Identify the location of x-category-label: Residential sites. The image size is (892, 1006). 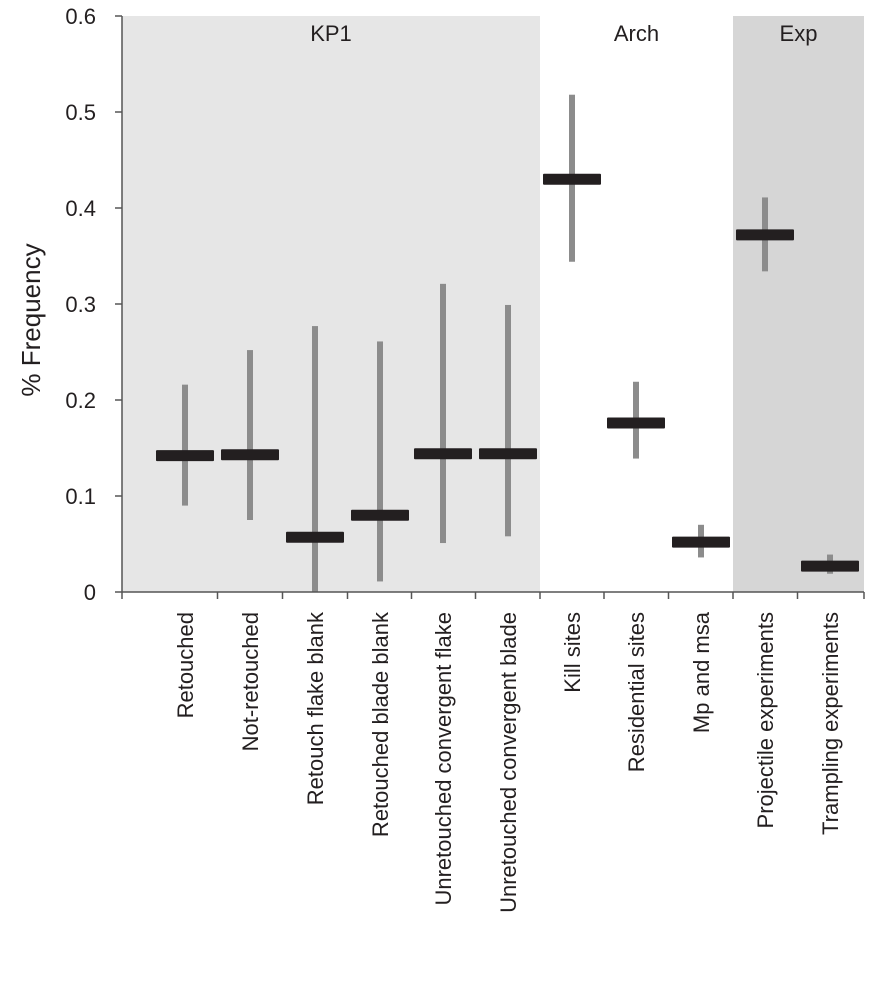
(636, 692).